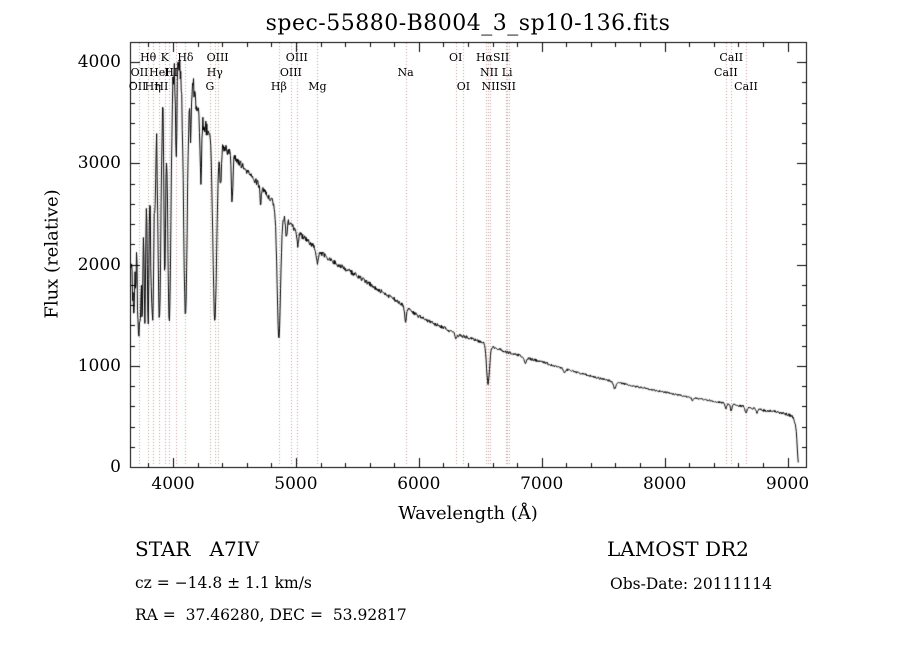 The image size is (900, 650). What do you see at coordinates (173, 484) in the screenshot?
I see `x-tick-label: 4000` at bounding box center [173, 484].